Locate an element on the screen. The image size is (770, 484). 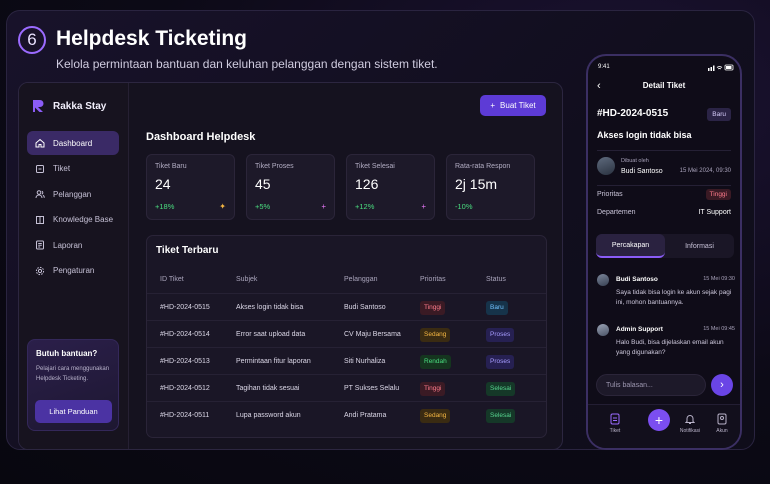
message-author: Admin Support is located at coordinates (639, 329).